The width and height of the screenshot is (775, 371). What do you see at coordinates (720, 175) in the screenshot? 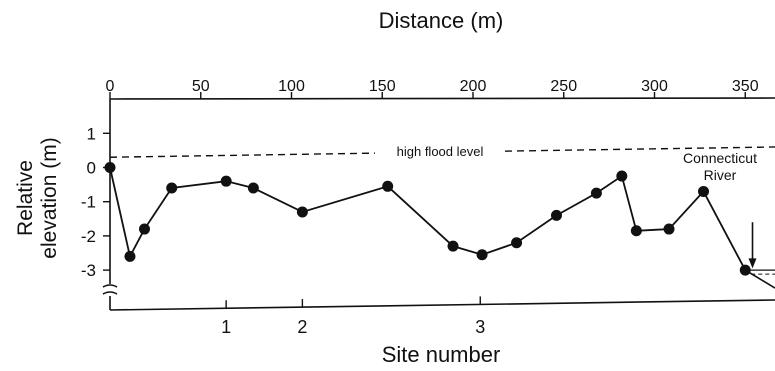
I see `annotation-text-line: River` at bounding box center [720, 175].